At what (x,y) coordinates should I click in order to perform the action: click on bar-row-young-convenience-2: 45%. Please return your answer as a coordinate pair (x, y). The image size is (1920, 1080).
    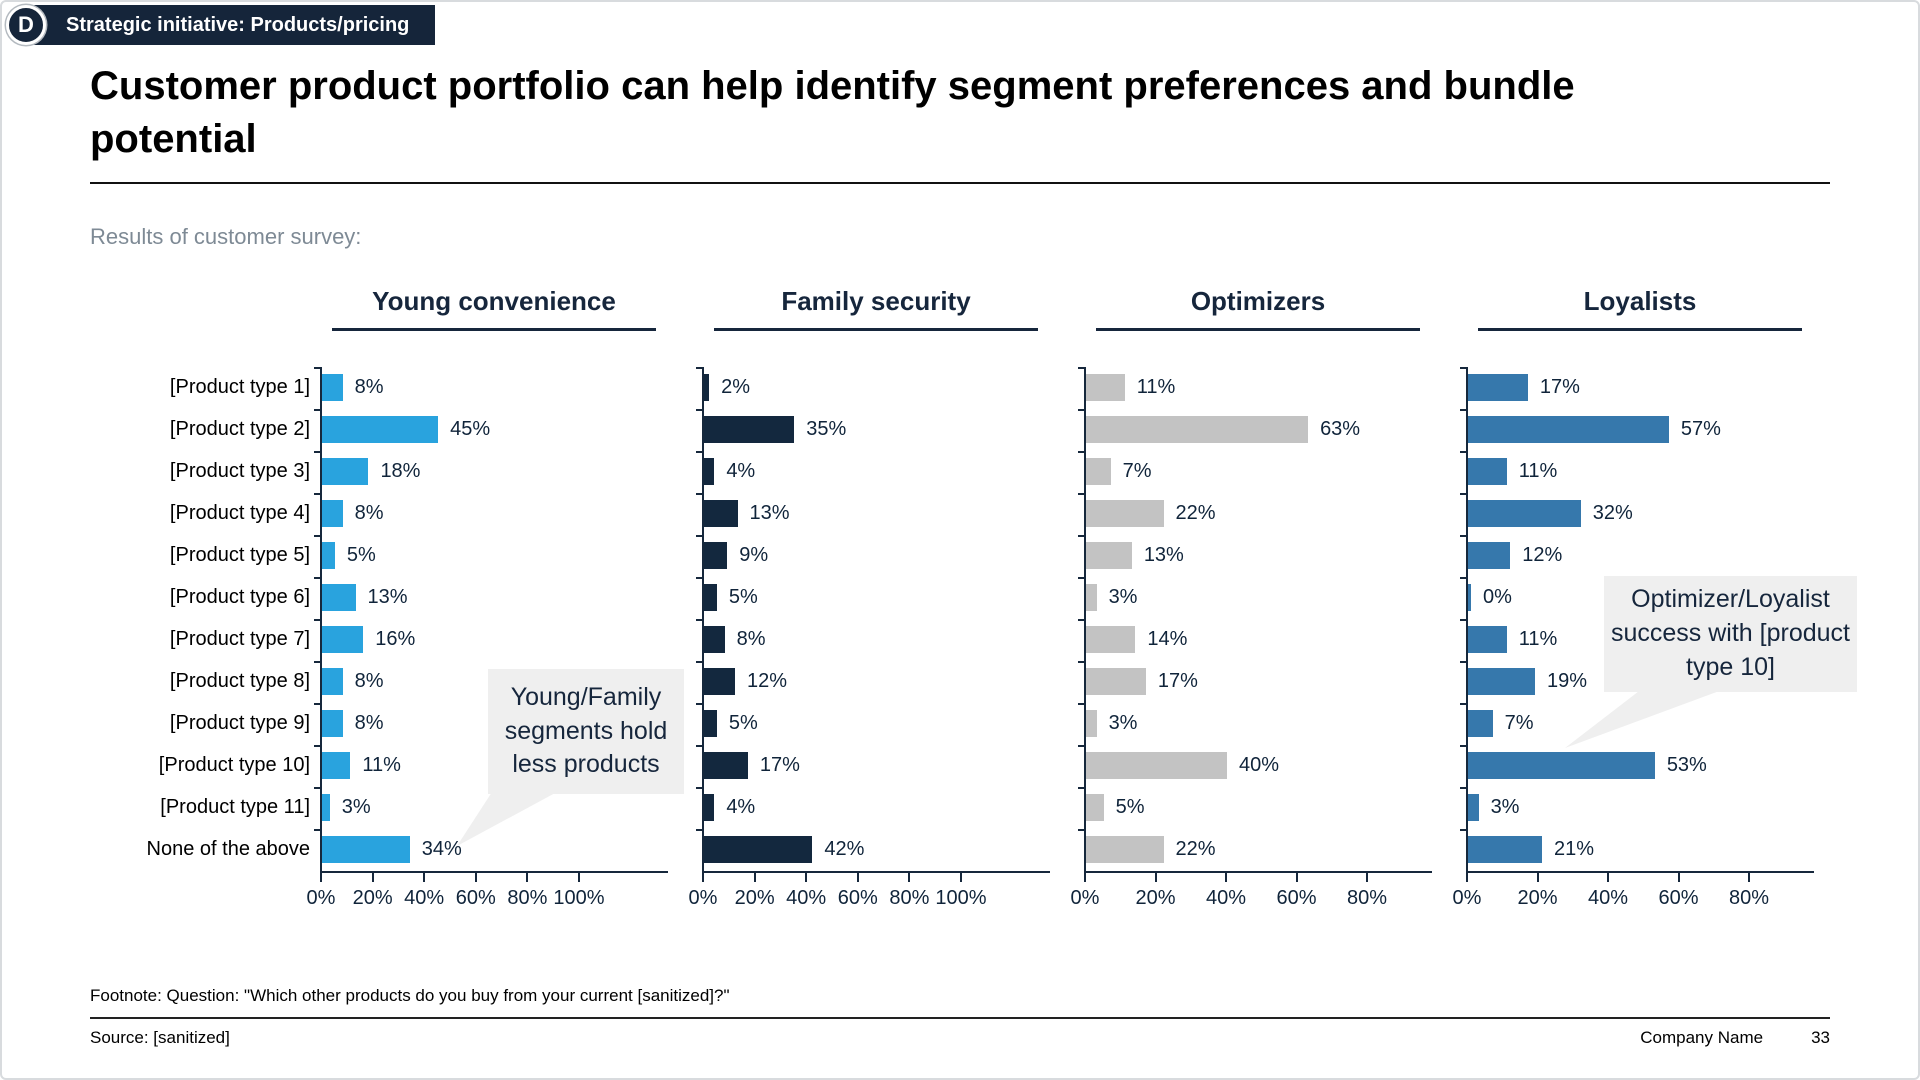
    Looking at the image, I should click on (495, 430).